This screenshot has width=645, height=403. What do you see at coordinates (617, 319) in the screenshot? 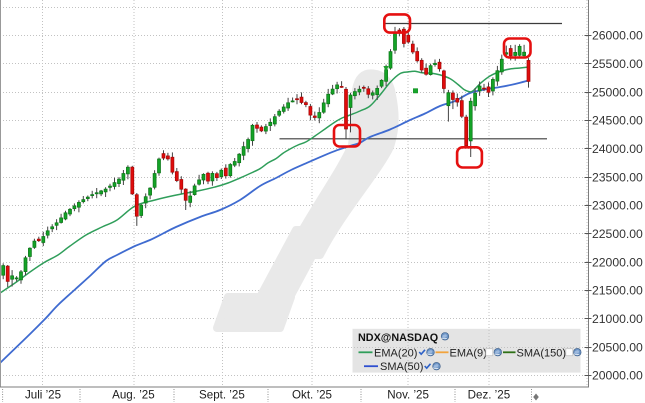
I see `svg-text: 21000.00` at bounding box center [617, 319].